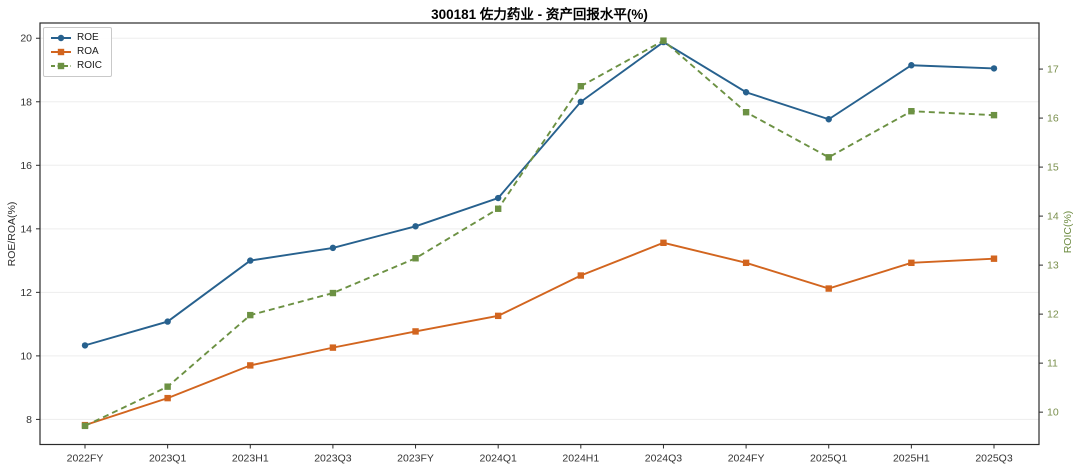 The height and width of the screenshot is (469, 1080). Describe the element at coordinates (76, 66) in the screenshot. I see `legend-item-roic: ROIC` at that location.